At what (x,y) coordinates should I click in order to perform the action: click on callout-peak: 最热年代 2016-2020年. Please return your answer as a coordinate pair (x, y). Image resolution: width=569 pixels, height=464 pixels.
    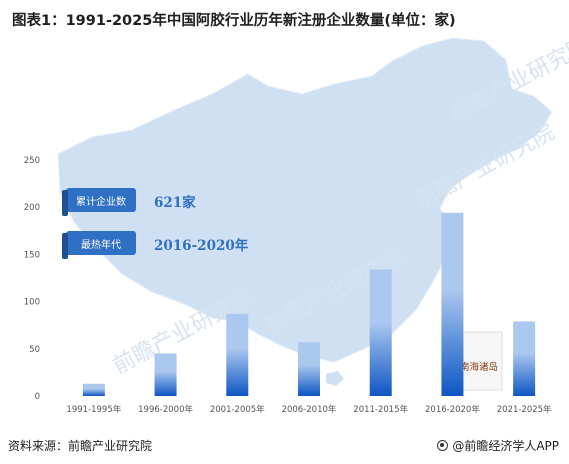
    Looking at the image, I should click on (155, 245).